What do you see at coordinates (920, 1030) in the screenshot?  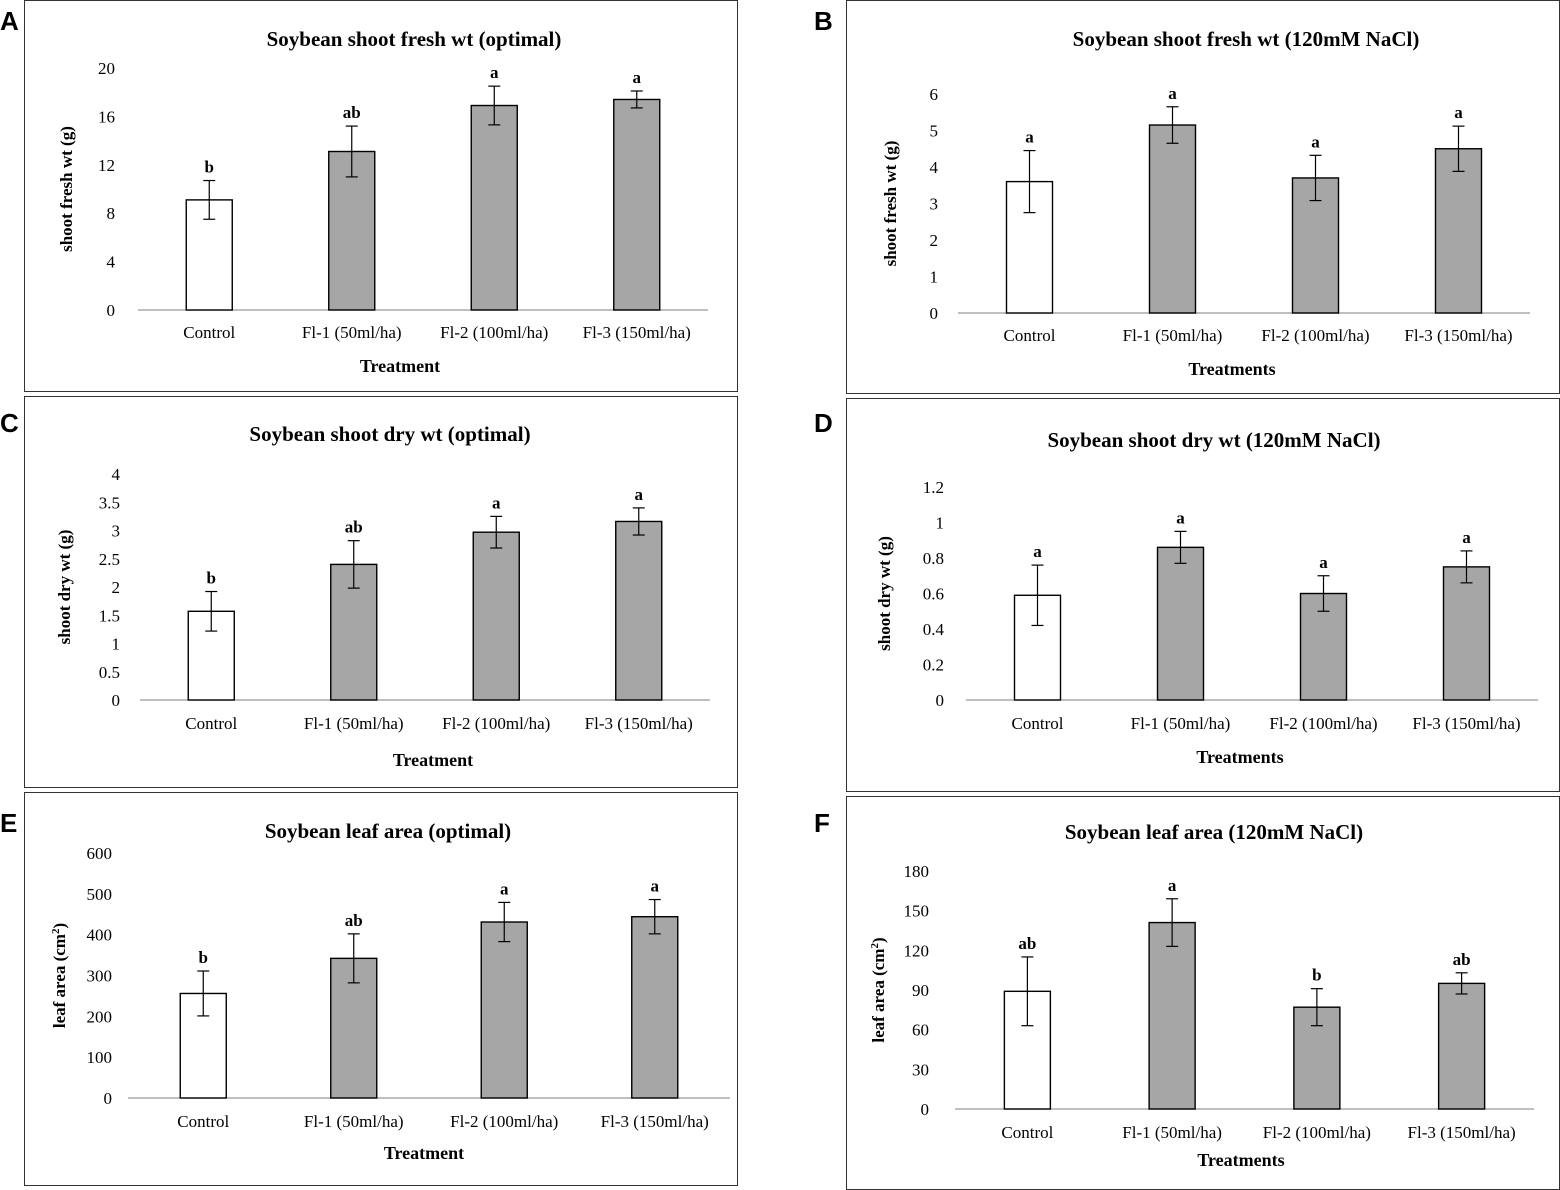 I see `panel-f-ytick-label: 60` at bounding box center [920, 1030].